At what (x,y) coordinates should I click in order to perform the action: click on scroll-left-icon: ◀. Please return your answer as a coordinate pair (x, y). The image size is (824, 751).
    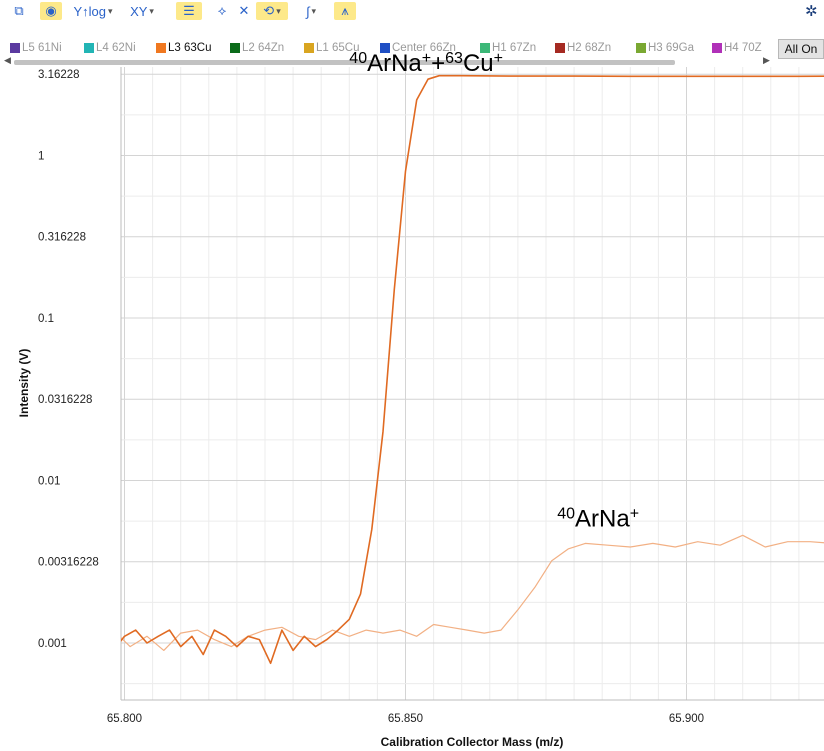
    Looking at the image, I should click on (7, 60).